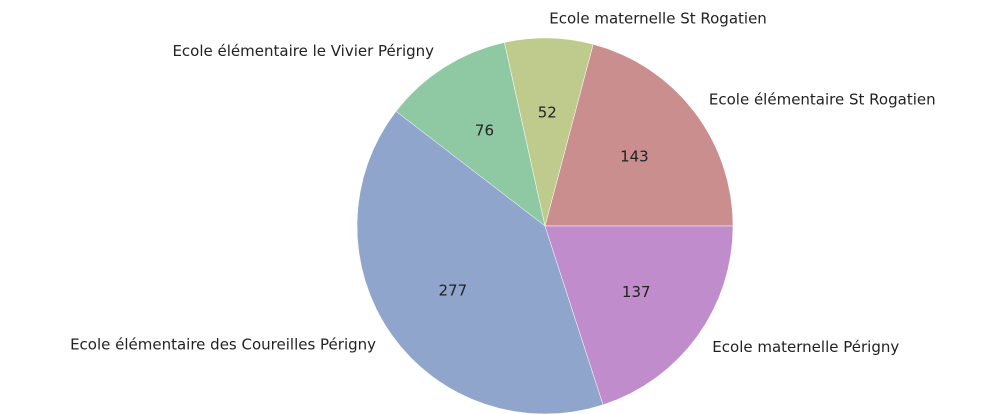  I want to click on slice-label: Ecole élémentaire St Rogatien, so click(822, 99).